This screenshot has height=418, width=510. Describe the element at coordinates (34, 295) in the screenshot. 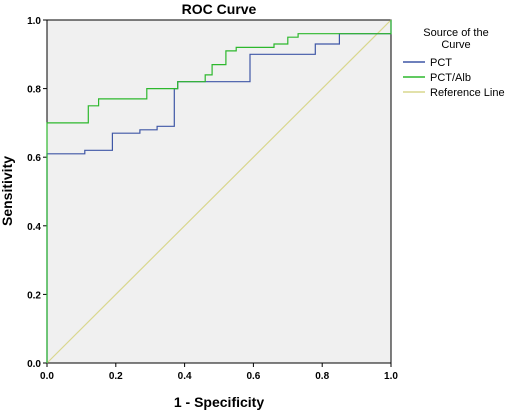

I see `y-tick-label: 0.2` at that location.